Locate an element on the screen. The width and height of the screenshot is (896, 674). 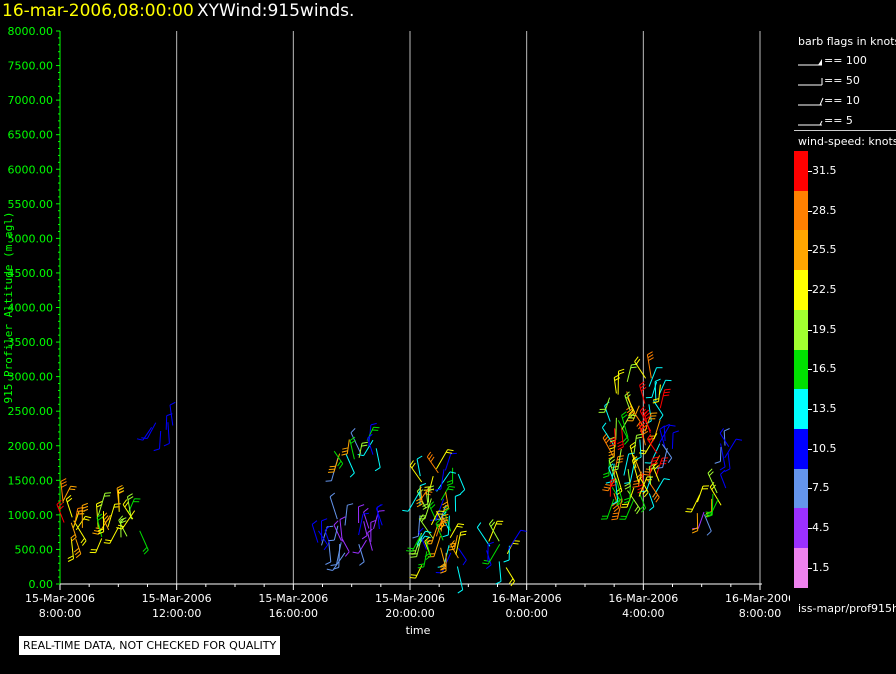
y-tick-label: 2500.00 is located at coordinates (31, 411).